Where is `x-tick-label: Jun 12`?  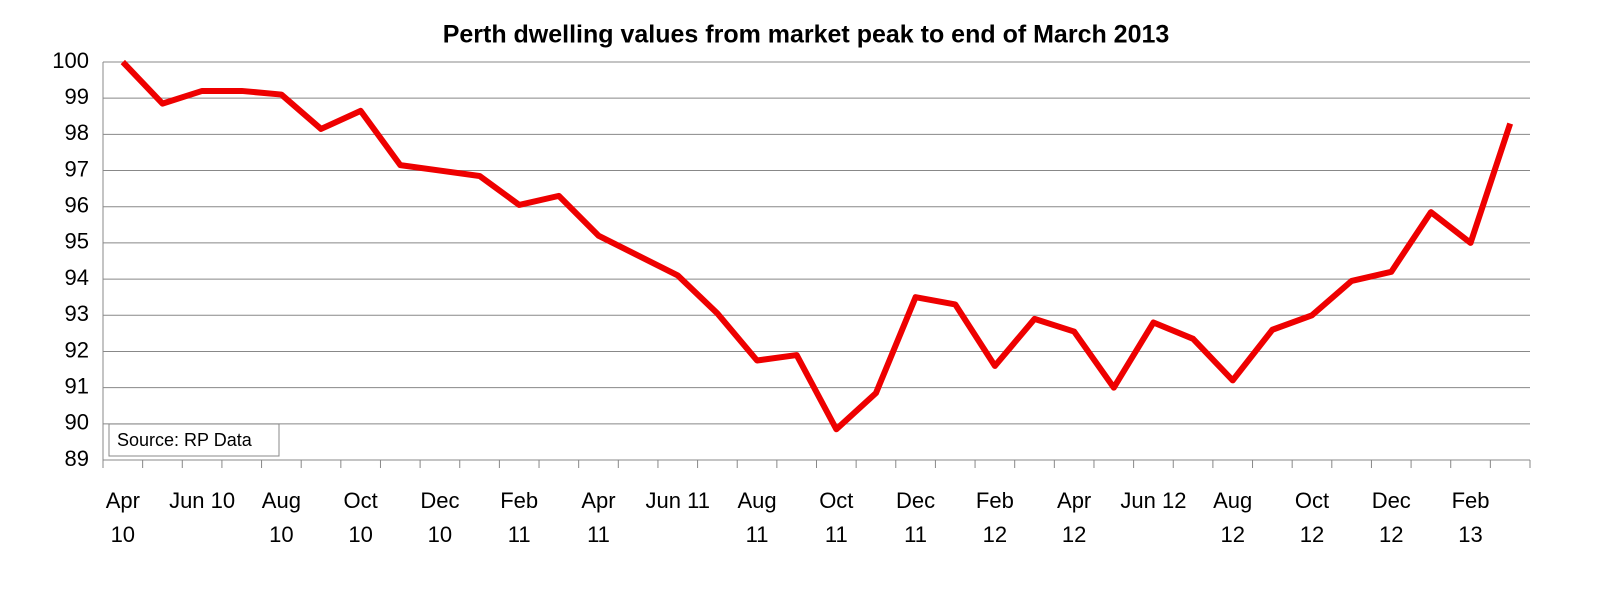 x-tick-label: Jun 12 is located at coordinates (1153, 500).